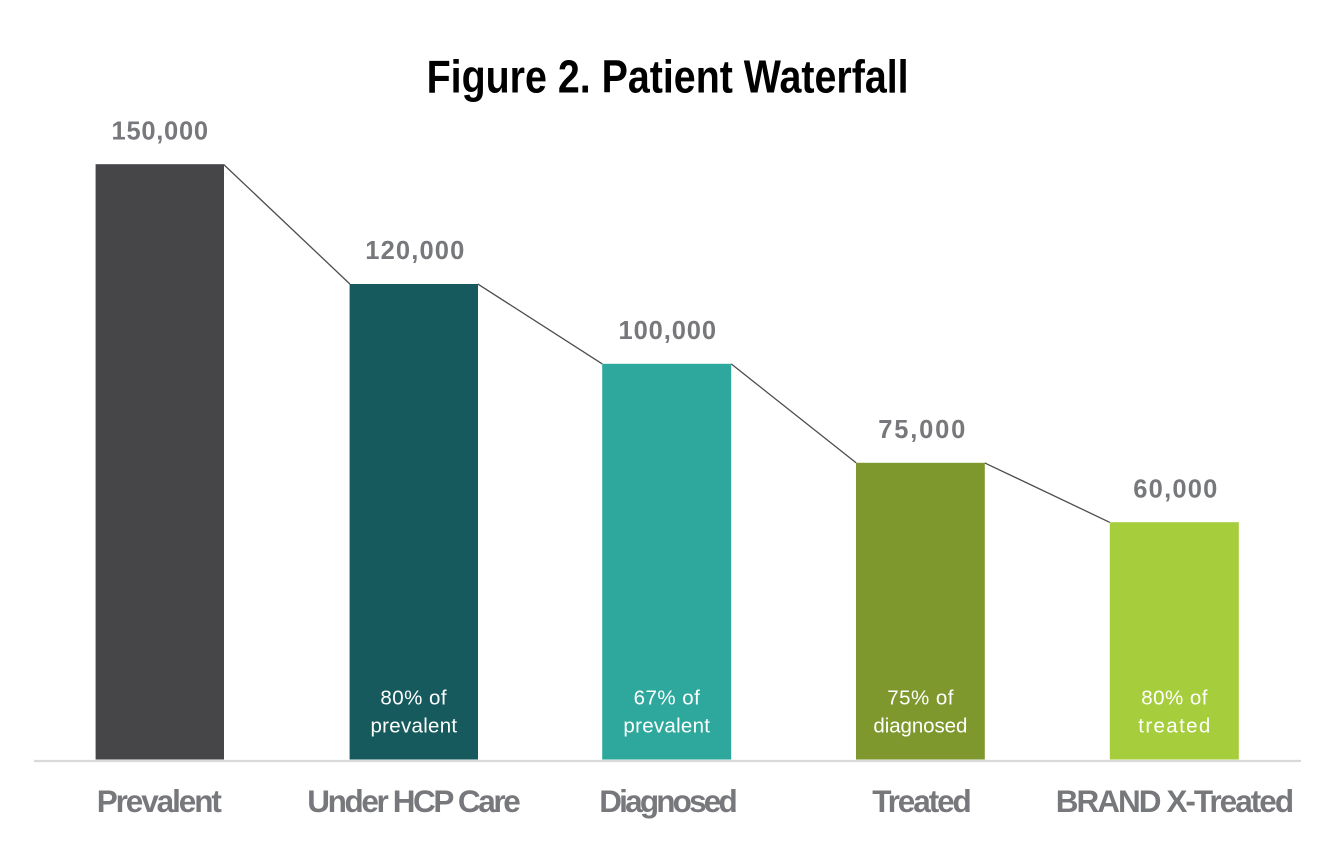 This screenshot has height=852, width=1335. Describe the element at coordinates (414, 251) in the screenshot. I see `svg-text: 120,000` at that location.